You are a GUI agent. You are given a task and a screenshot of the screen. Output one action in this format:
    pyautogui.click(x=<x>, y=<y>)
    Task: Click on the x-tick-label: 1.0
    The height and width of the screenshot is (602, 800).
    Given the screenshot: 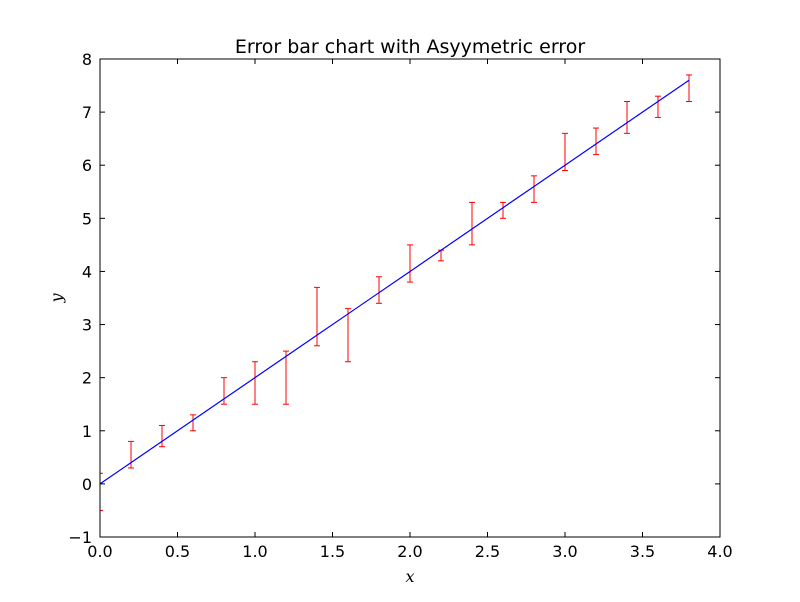 What is the action you would take?
    pyautogui.click(x=254, y=551)
    